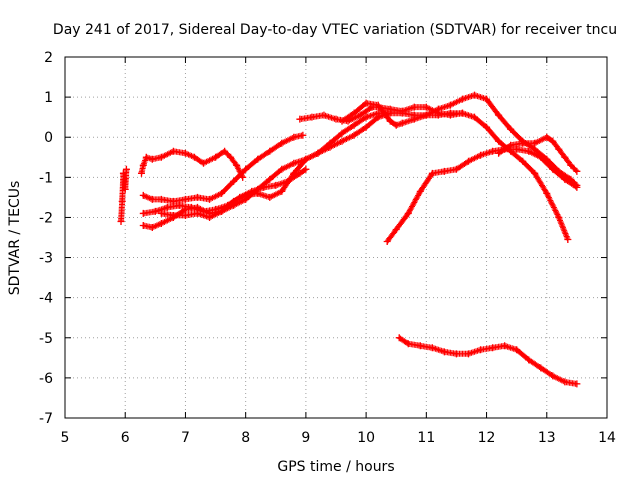 This screenshot has height=480, width=640. Describe the element at coordinates (245, 438) in the screenshot. I see `x-tick-label: 8` at that location.